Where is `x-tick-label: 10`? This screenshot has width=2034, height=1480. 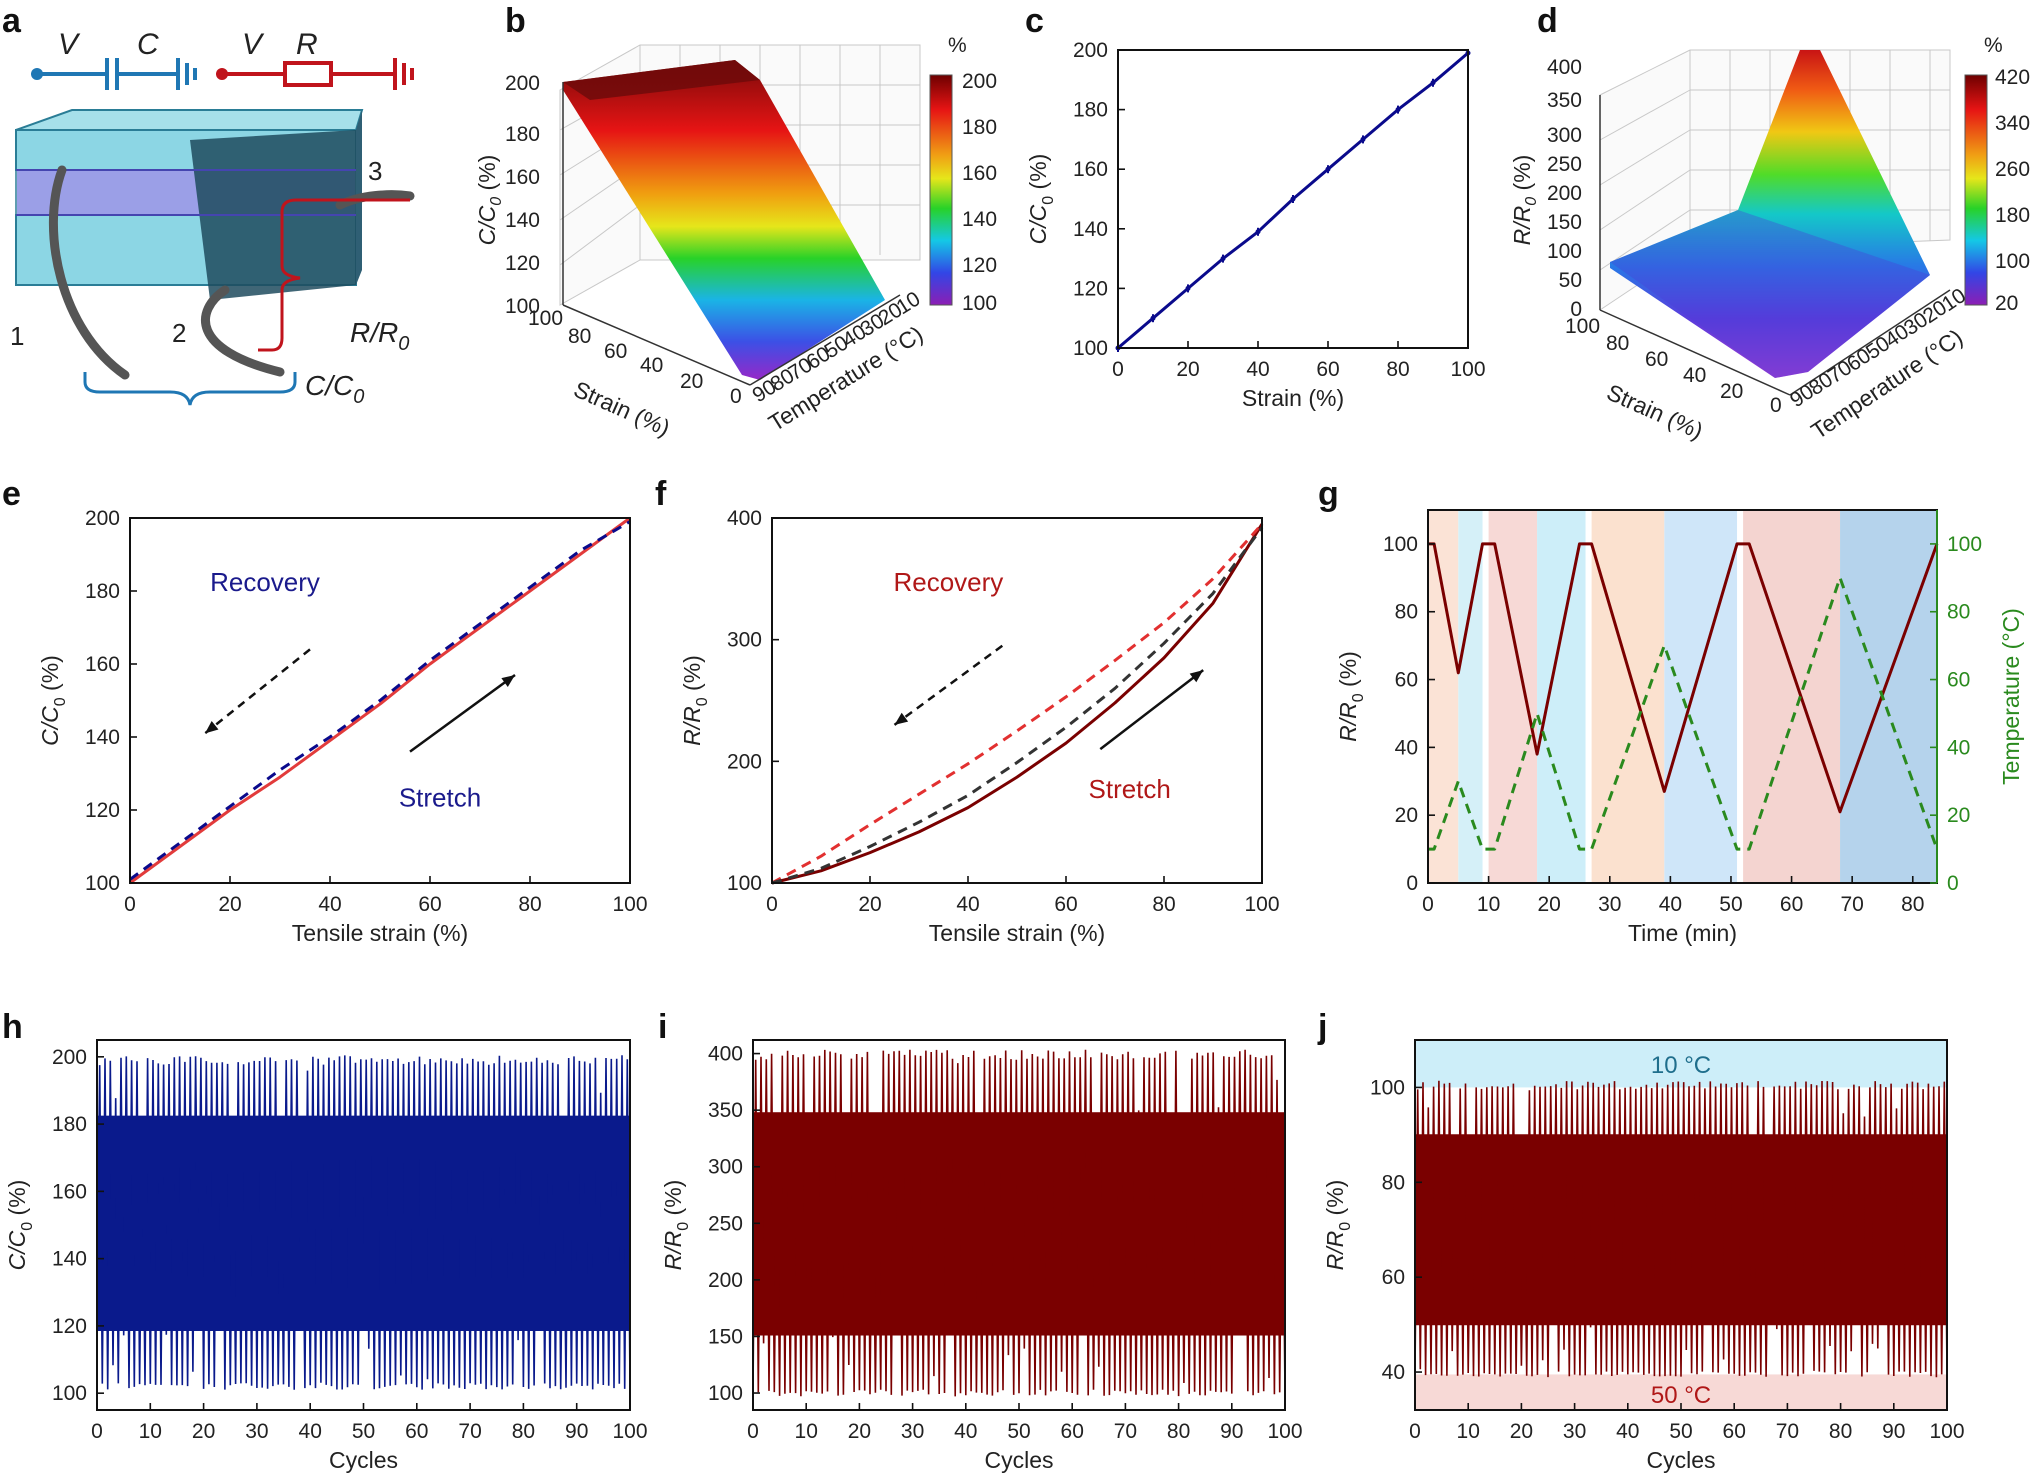 x-tick-label: 10 is located at coordinates (150, 1431).